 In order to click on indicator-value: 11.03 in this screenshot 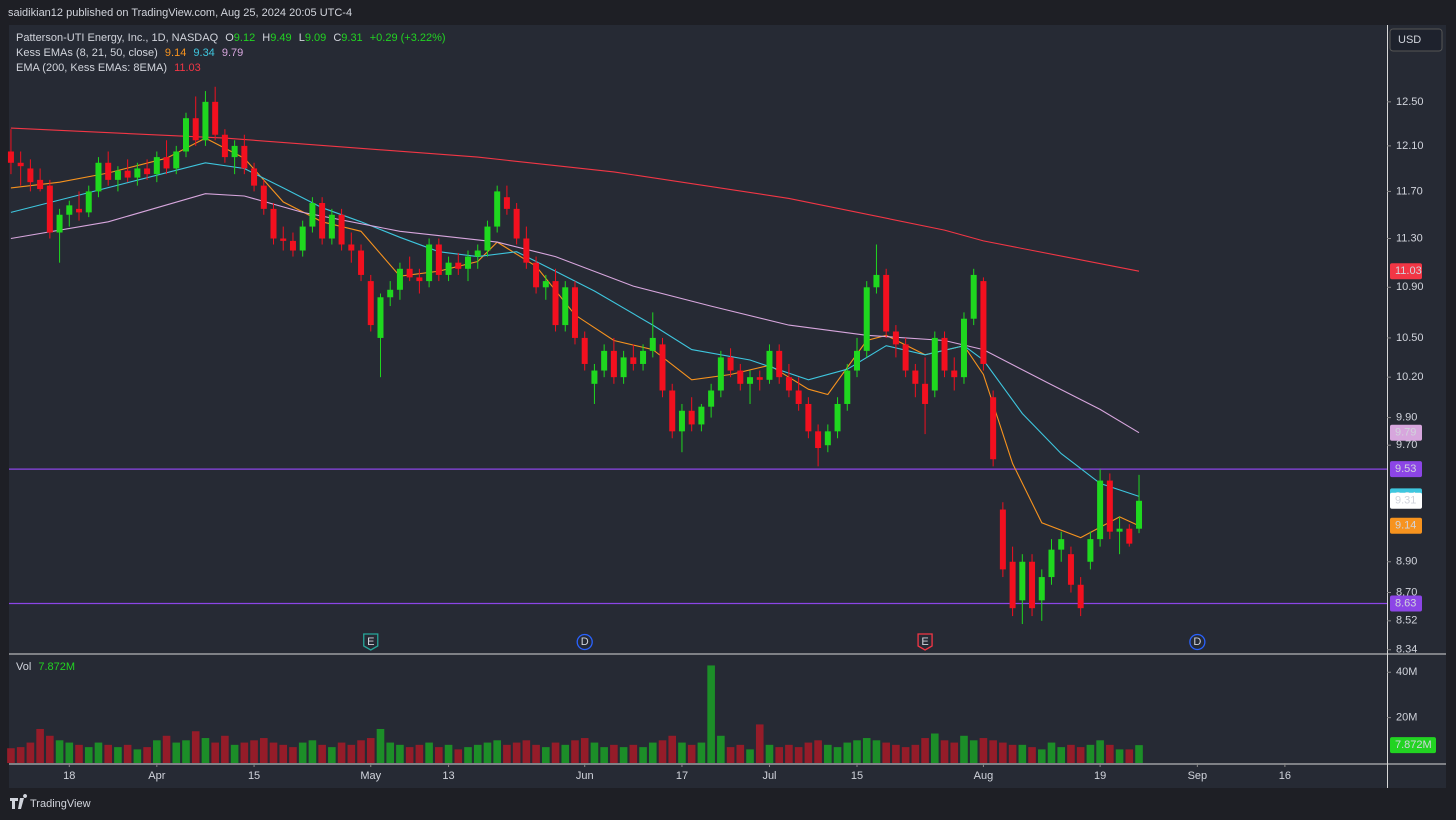, I will do `click(187, 68)`.